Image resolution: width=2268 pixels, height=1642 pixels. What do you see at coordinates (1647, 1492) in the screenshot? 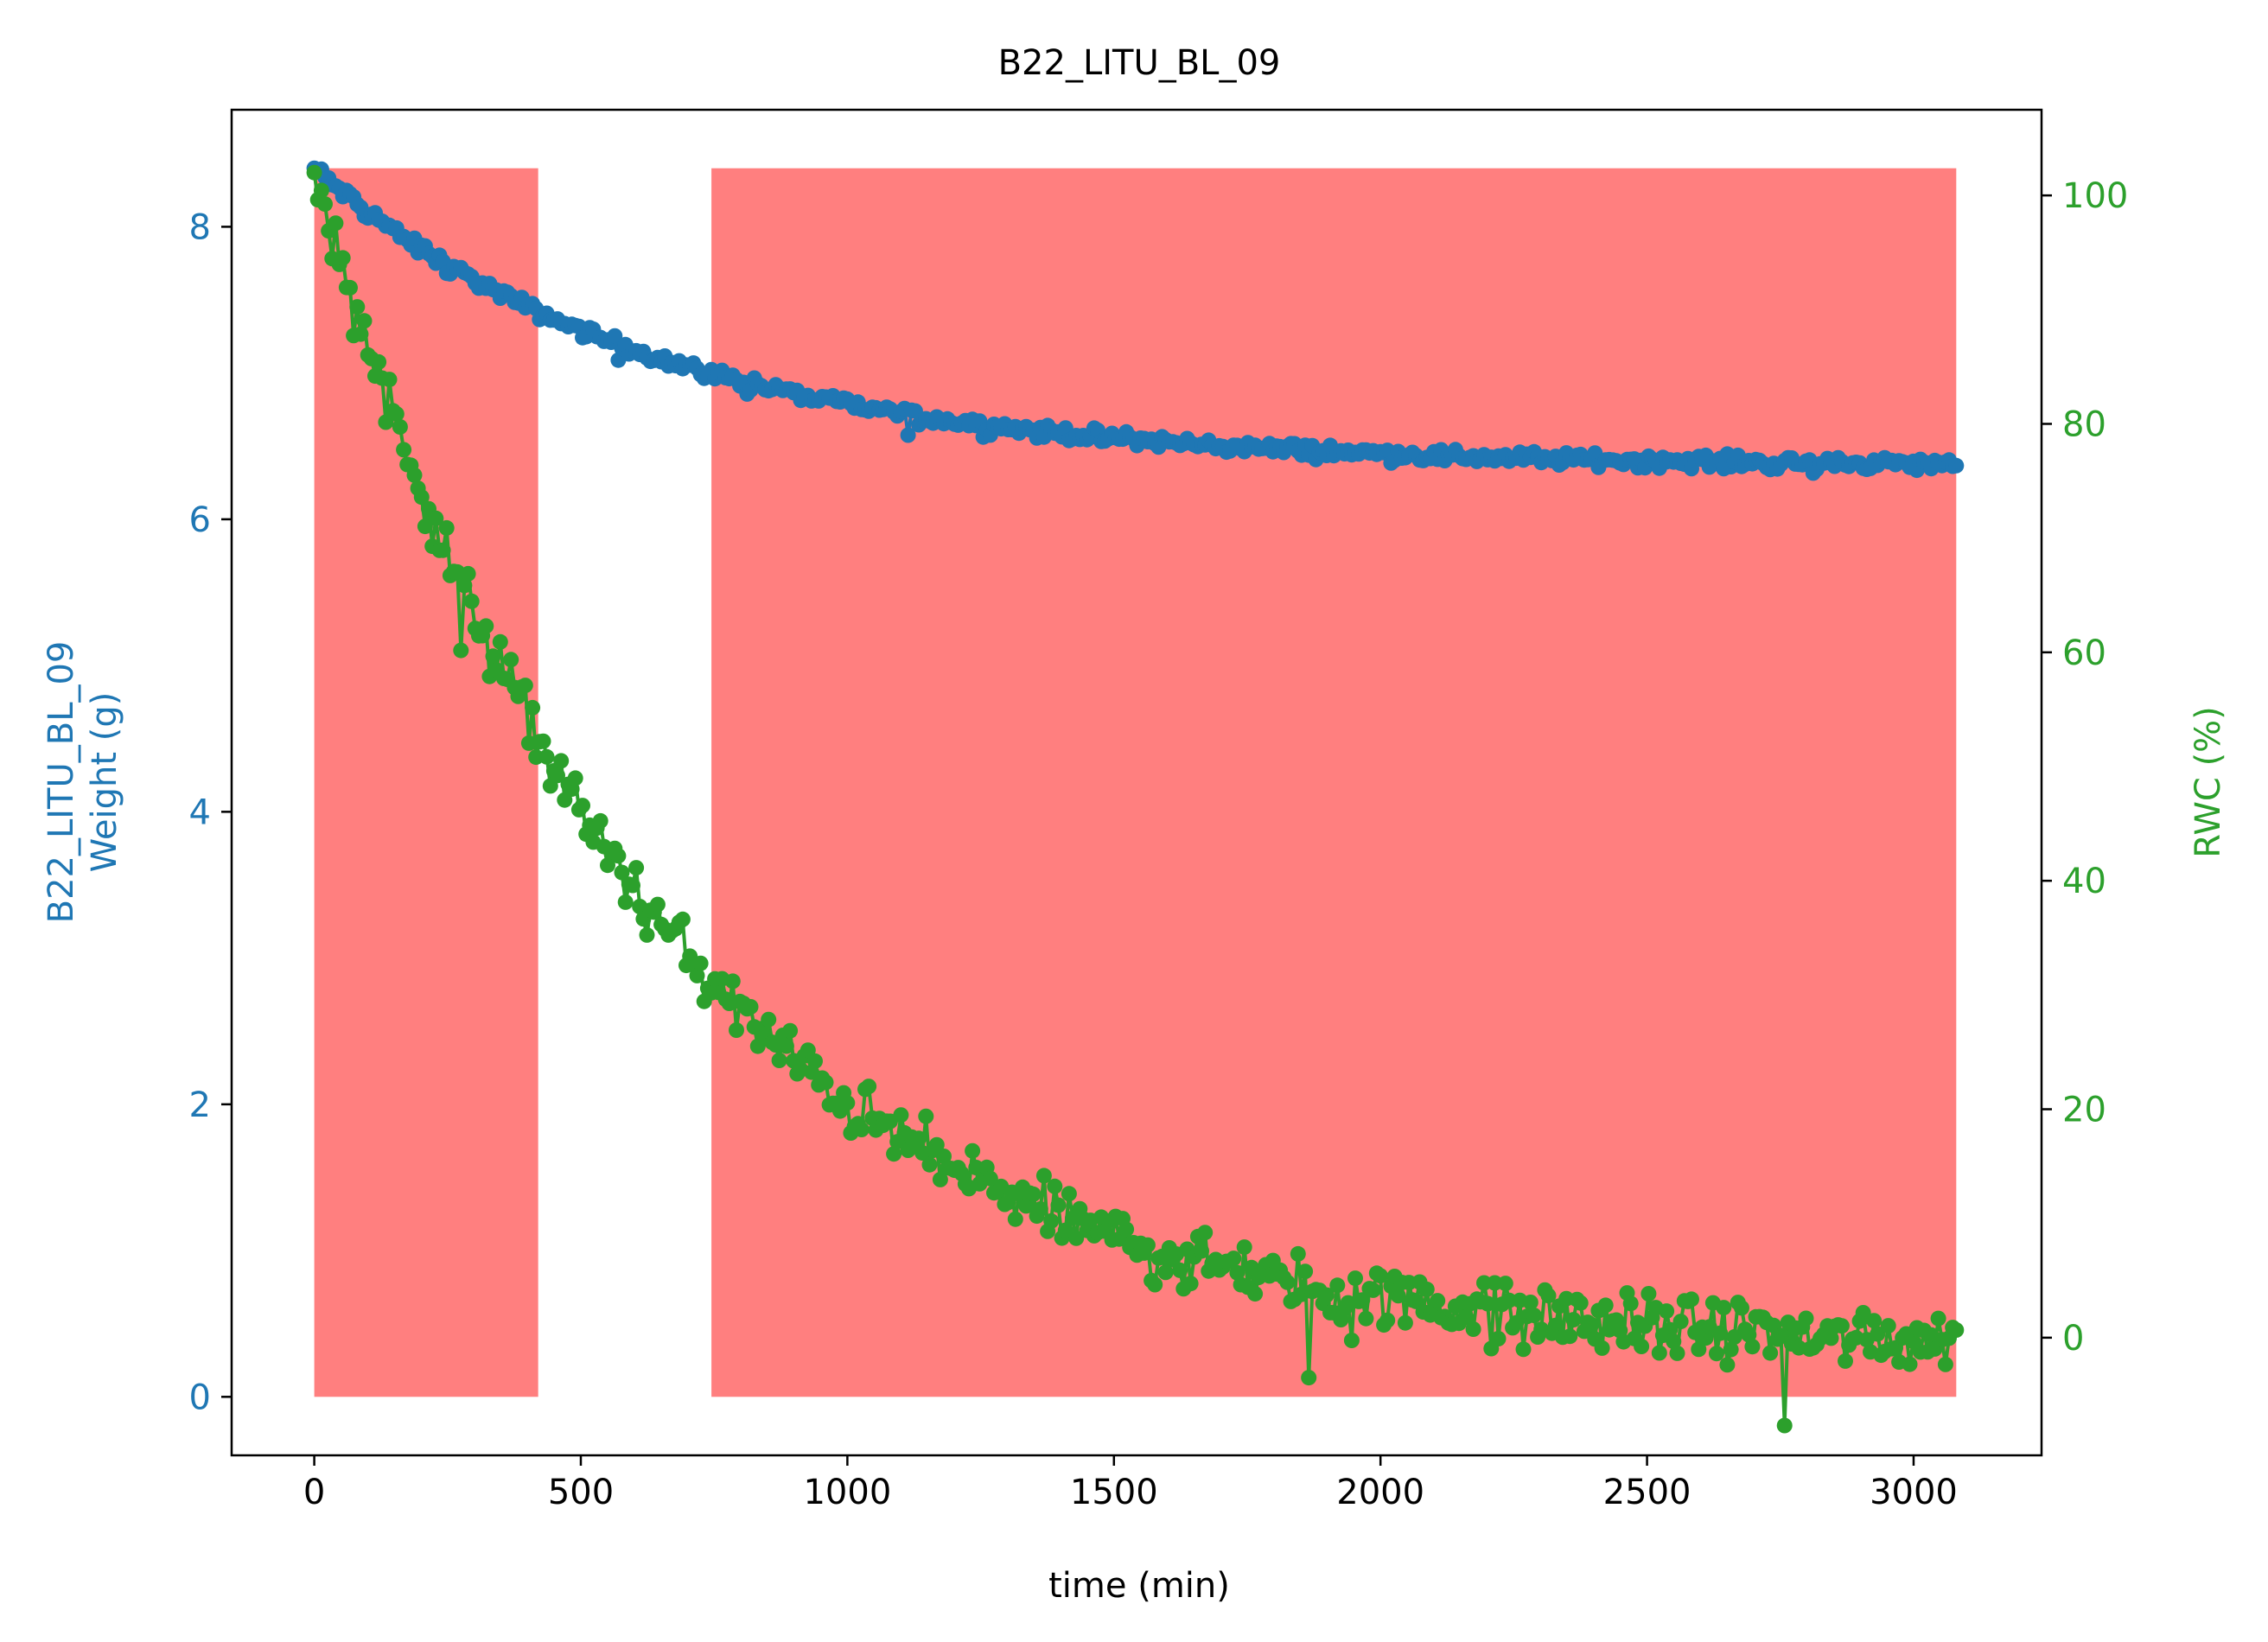
I see `x-tick-label: 2500` at bounding box center [1647, 1492].